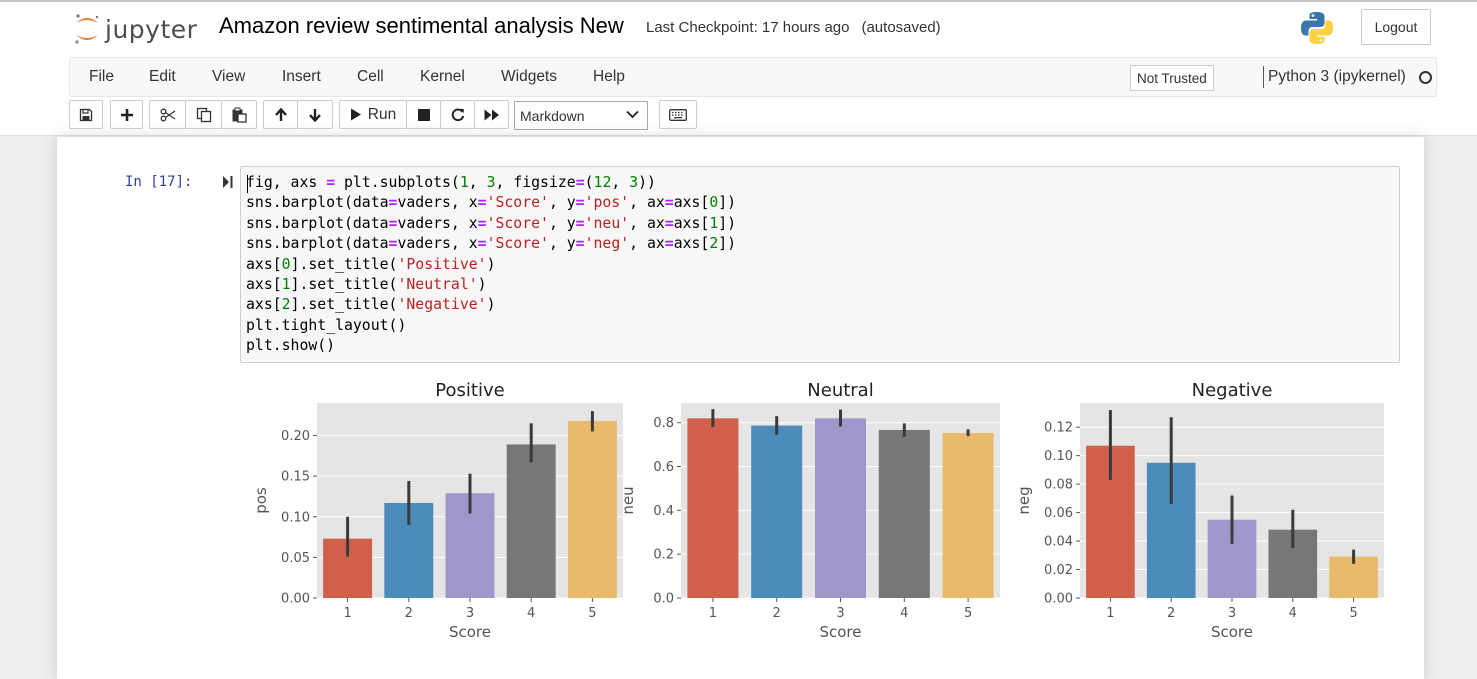 The image size is (1477, 679). I want to click on menu-help: Help, so click(609, 76).